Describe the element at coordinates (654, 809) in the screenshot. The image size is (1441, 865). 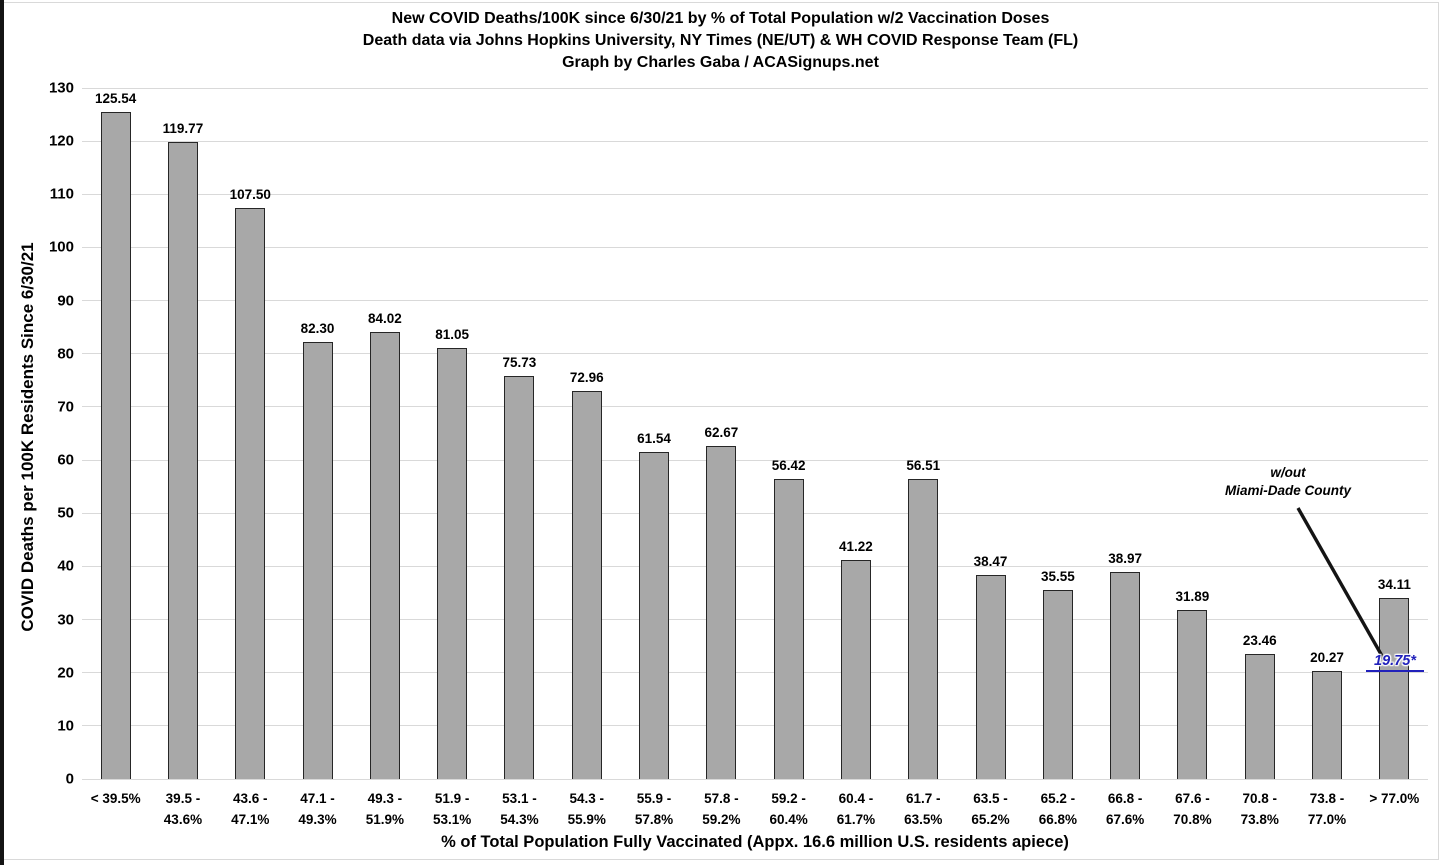
I see `x-category-label: 55.9 - 57.8%` at that location.